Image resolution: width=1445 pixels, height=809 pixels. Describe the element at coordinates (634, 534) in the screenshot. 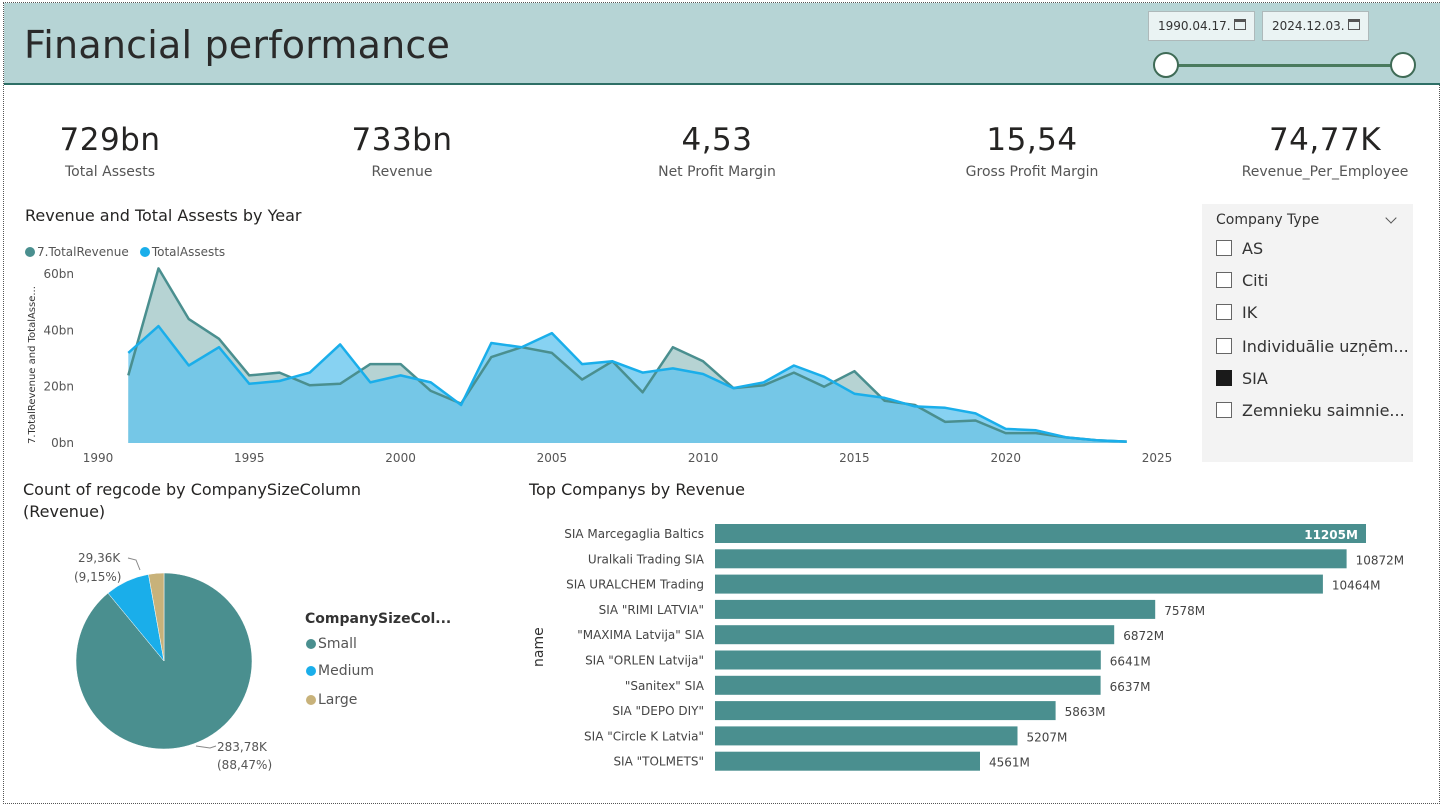

I see `bar-category-label: SIA Marcegaglia Baltics` at that location.